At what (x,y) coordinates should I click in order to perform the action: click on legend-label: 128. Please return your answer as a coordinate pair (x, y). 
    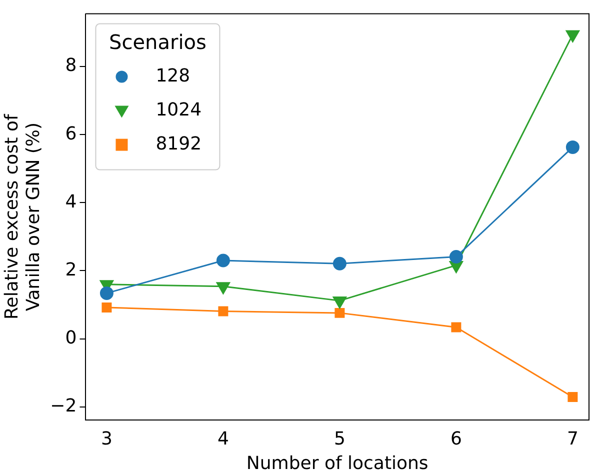
    Looking at the image, I should click on (173, 75).